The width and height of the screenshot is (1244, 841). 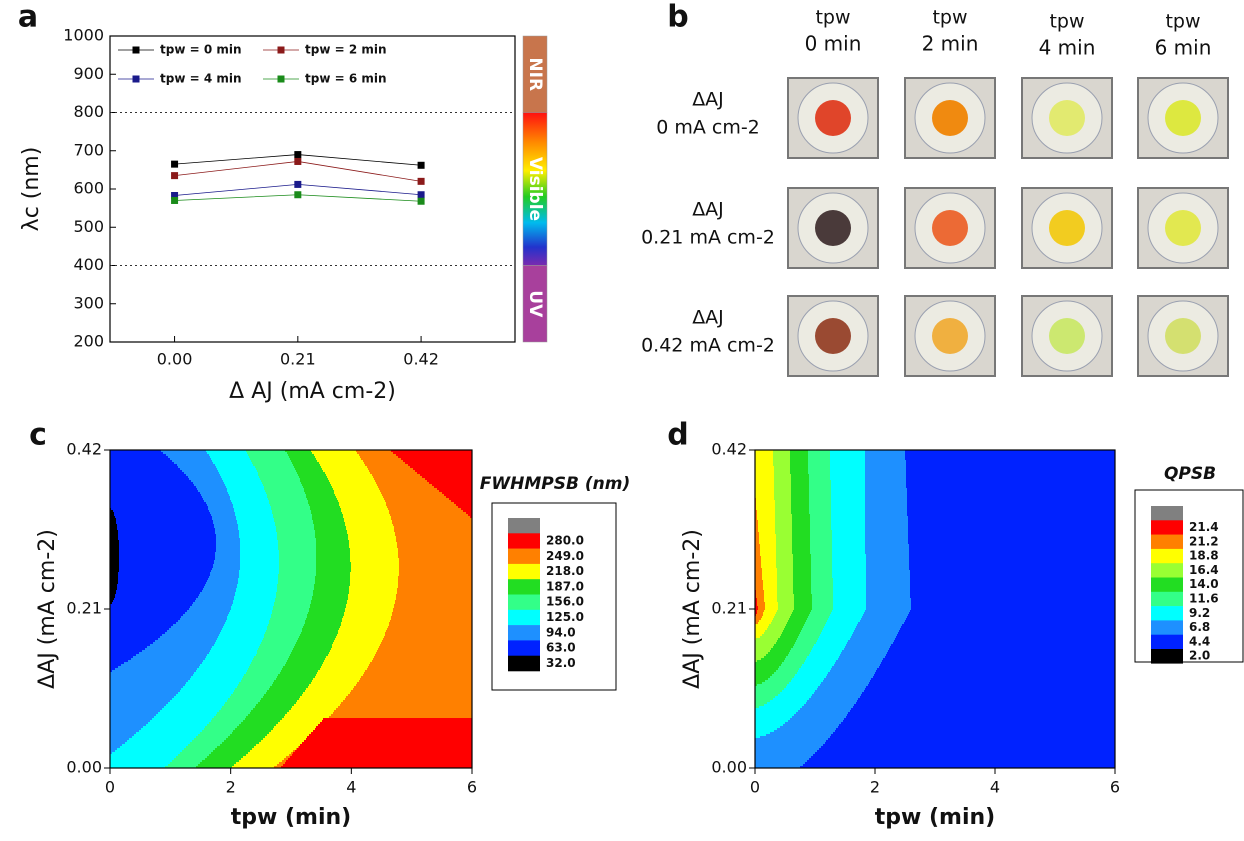 I want to click on colorbar-block, so click(x=524, y=633).